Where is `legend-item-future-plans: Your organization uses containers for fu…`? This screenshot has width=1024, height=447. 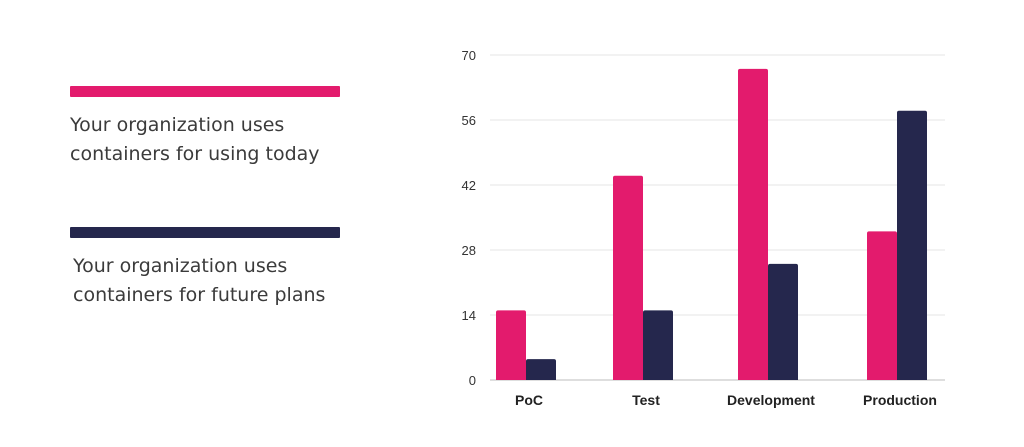 legend-item-future-plans: Your organization uses containers for fu… is located at coordinates (220, 268).